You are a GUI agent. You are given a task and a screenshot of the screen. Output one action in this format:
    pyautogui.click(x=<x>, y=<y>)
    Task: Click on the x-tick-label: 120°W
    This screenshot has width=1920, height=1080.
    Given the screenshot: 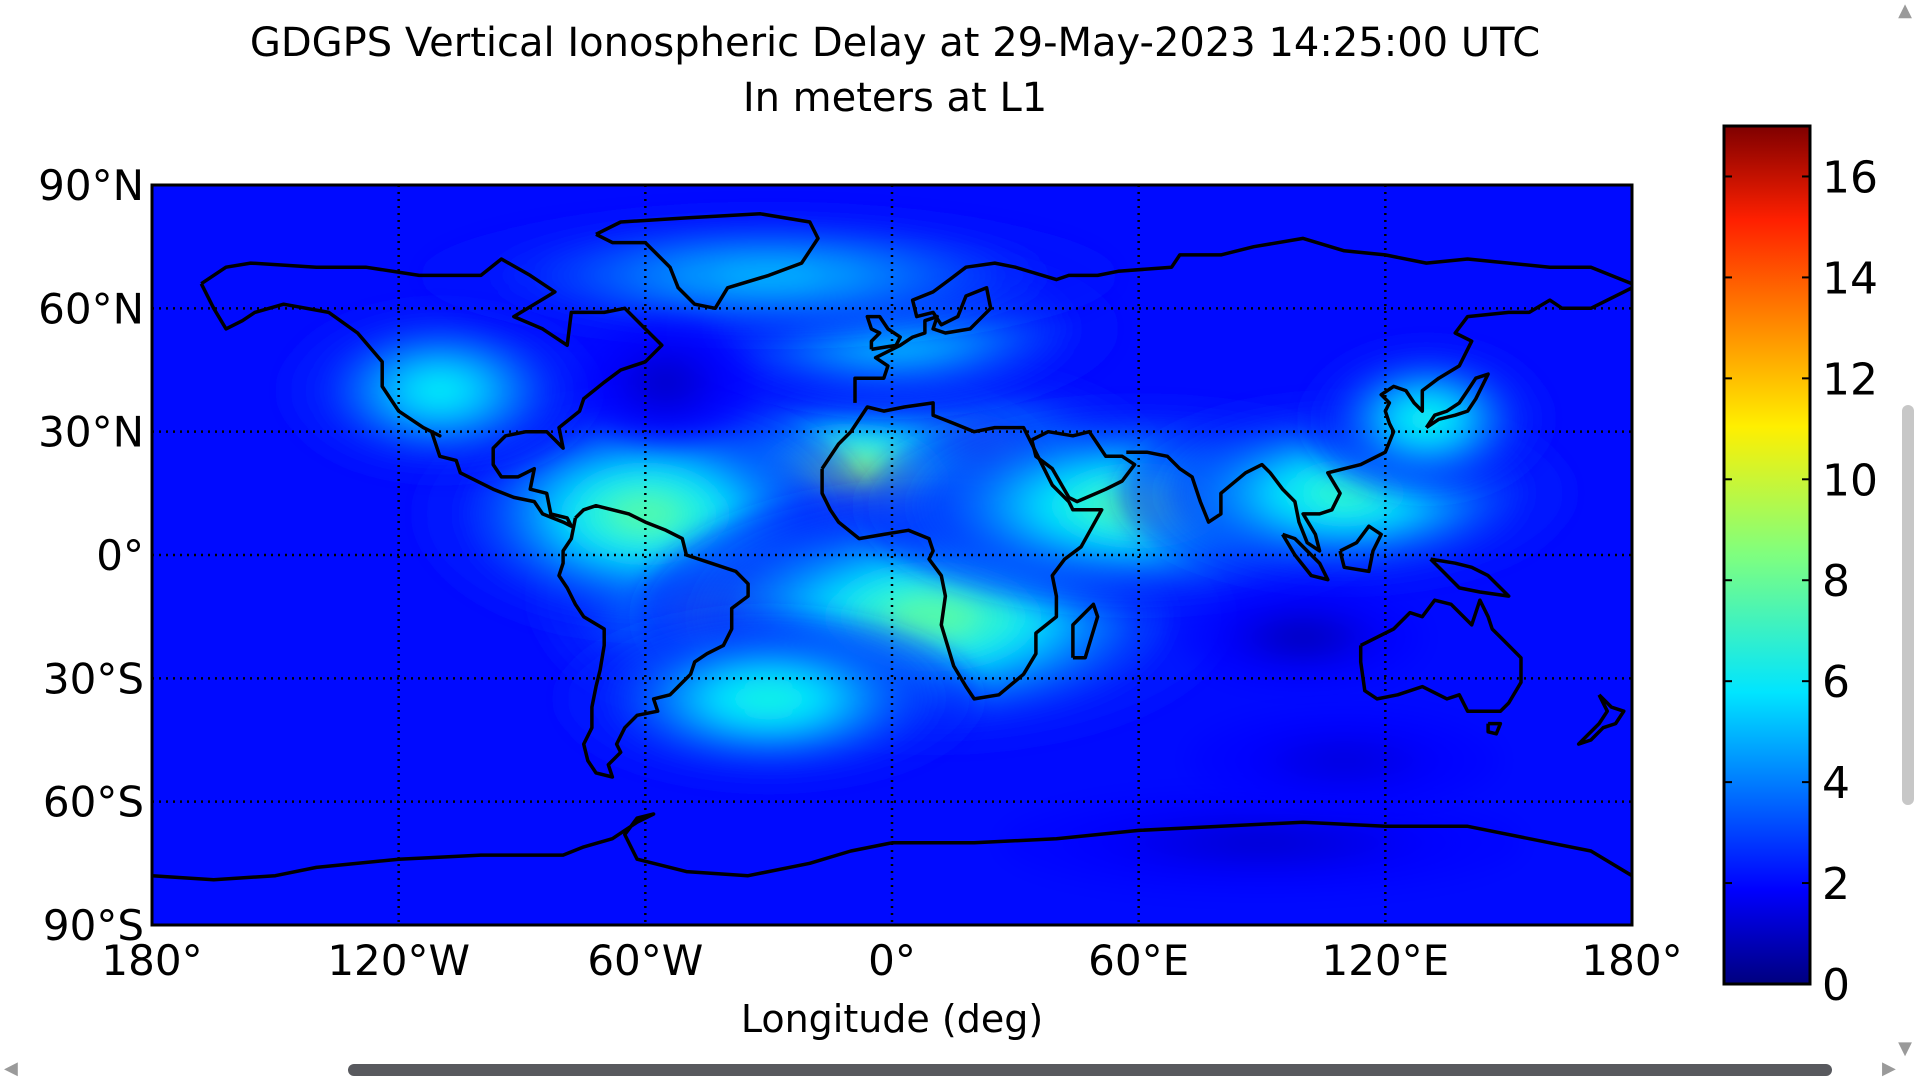 What is the action you would take?
    pyautogui.click(x=398, y=960)
    